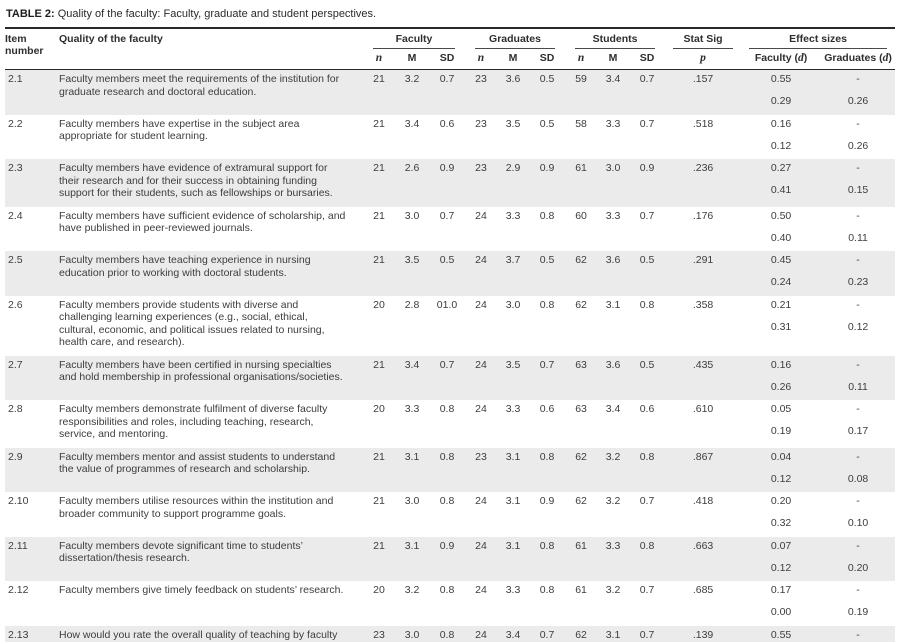 The image size is (898, 642). I want to click on students-n-cell: 61, so click(581, 168).